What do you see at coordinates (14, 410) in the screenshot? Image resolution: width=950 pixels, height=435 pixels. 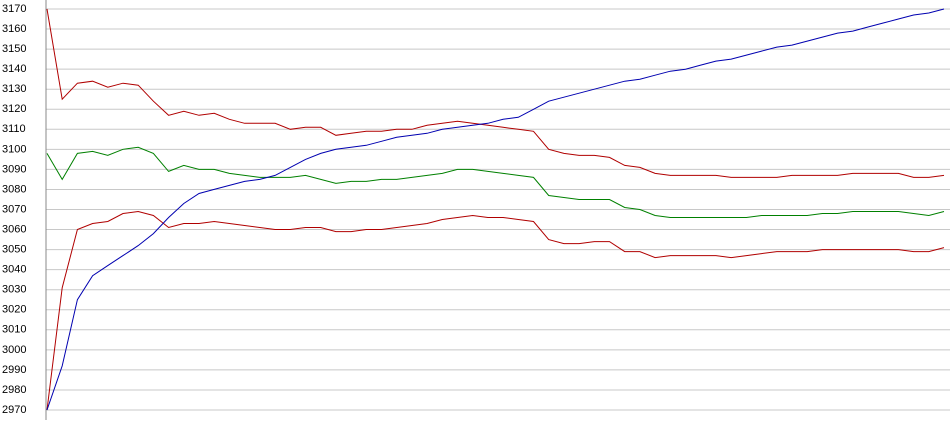 I see `y-tick-label: 2970` at bounding box center [14, 410].